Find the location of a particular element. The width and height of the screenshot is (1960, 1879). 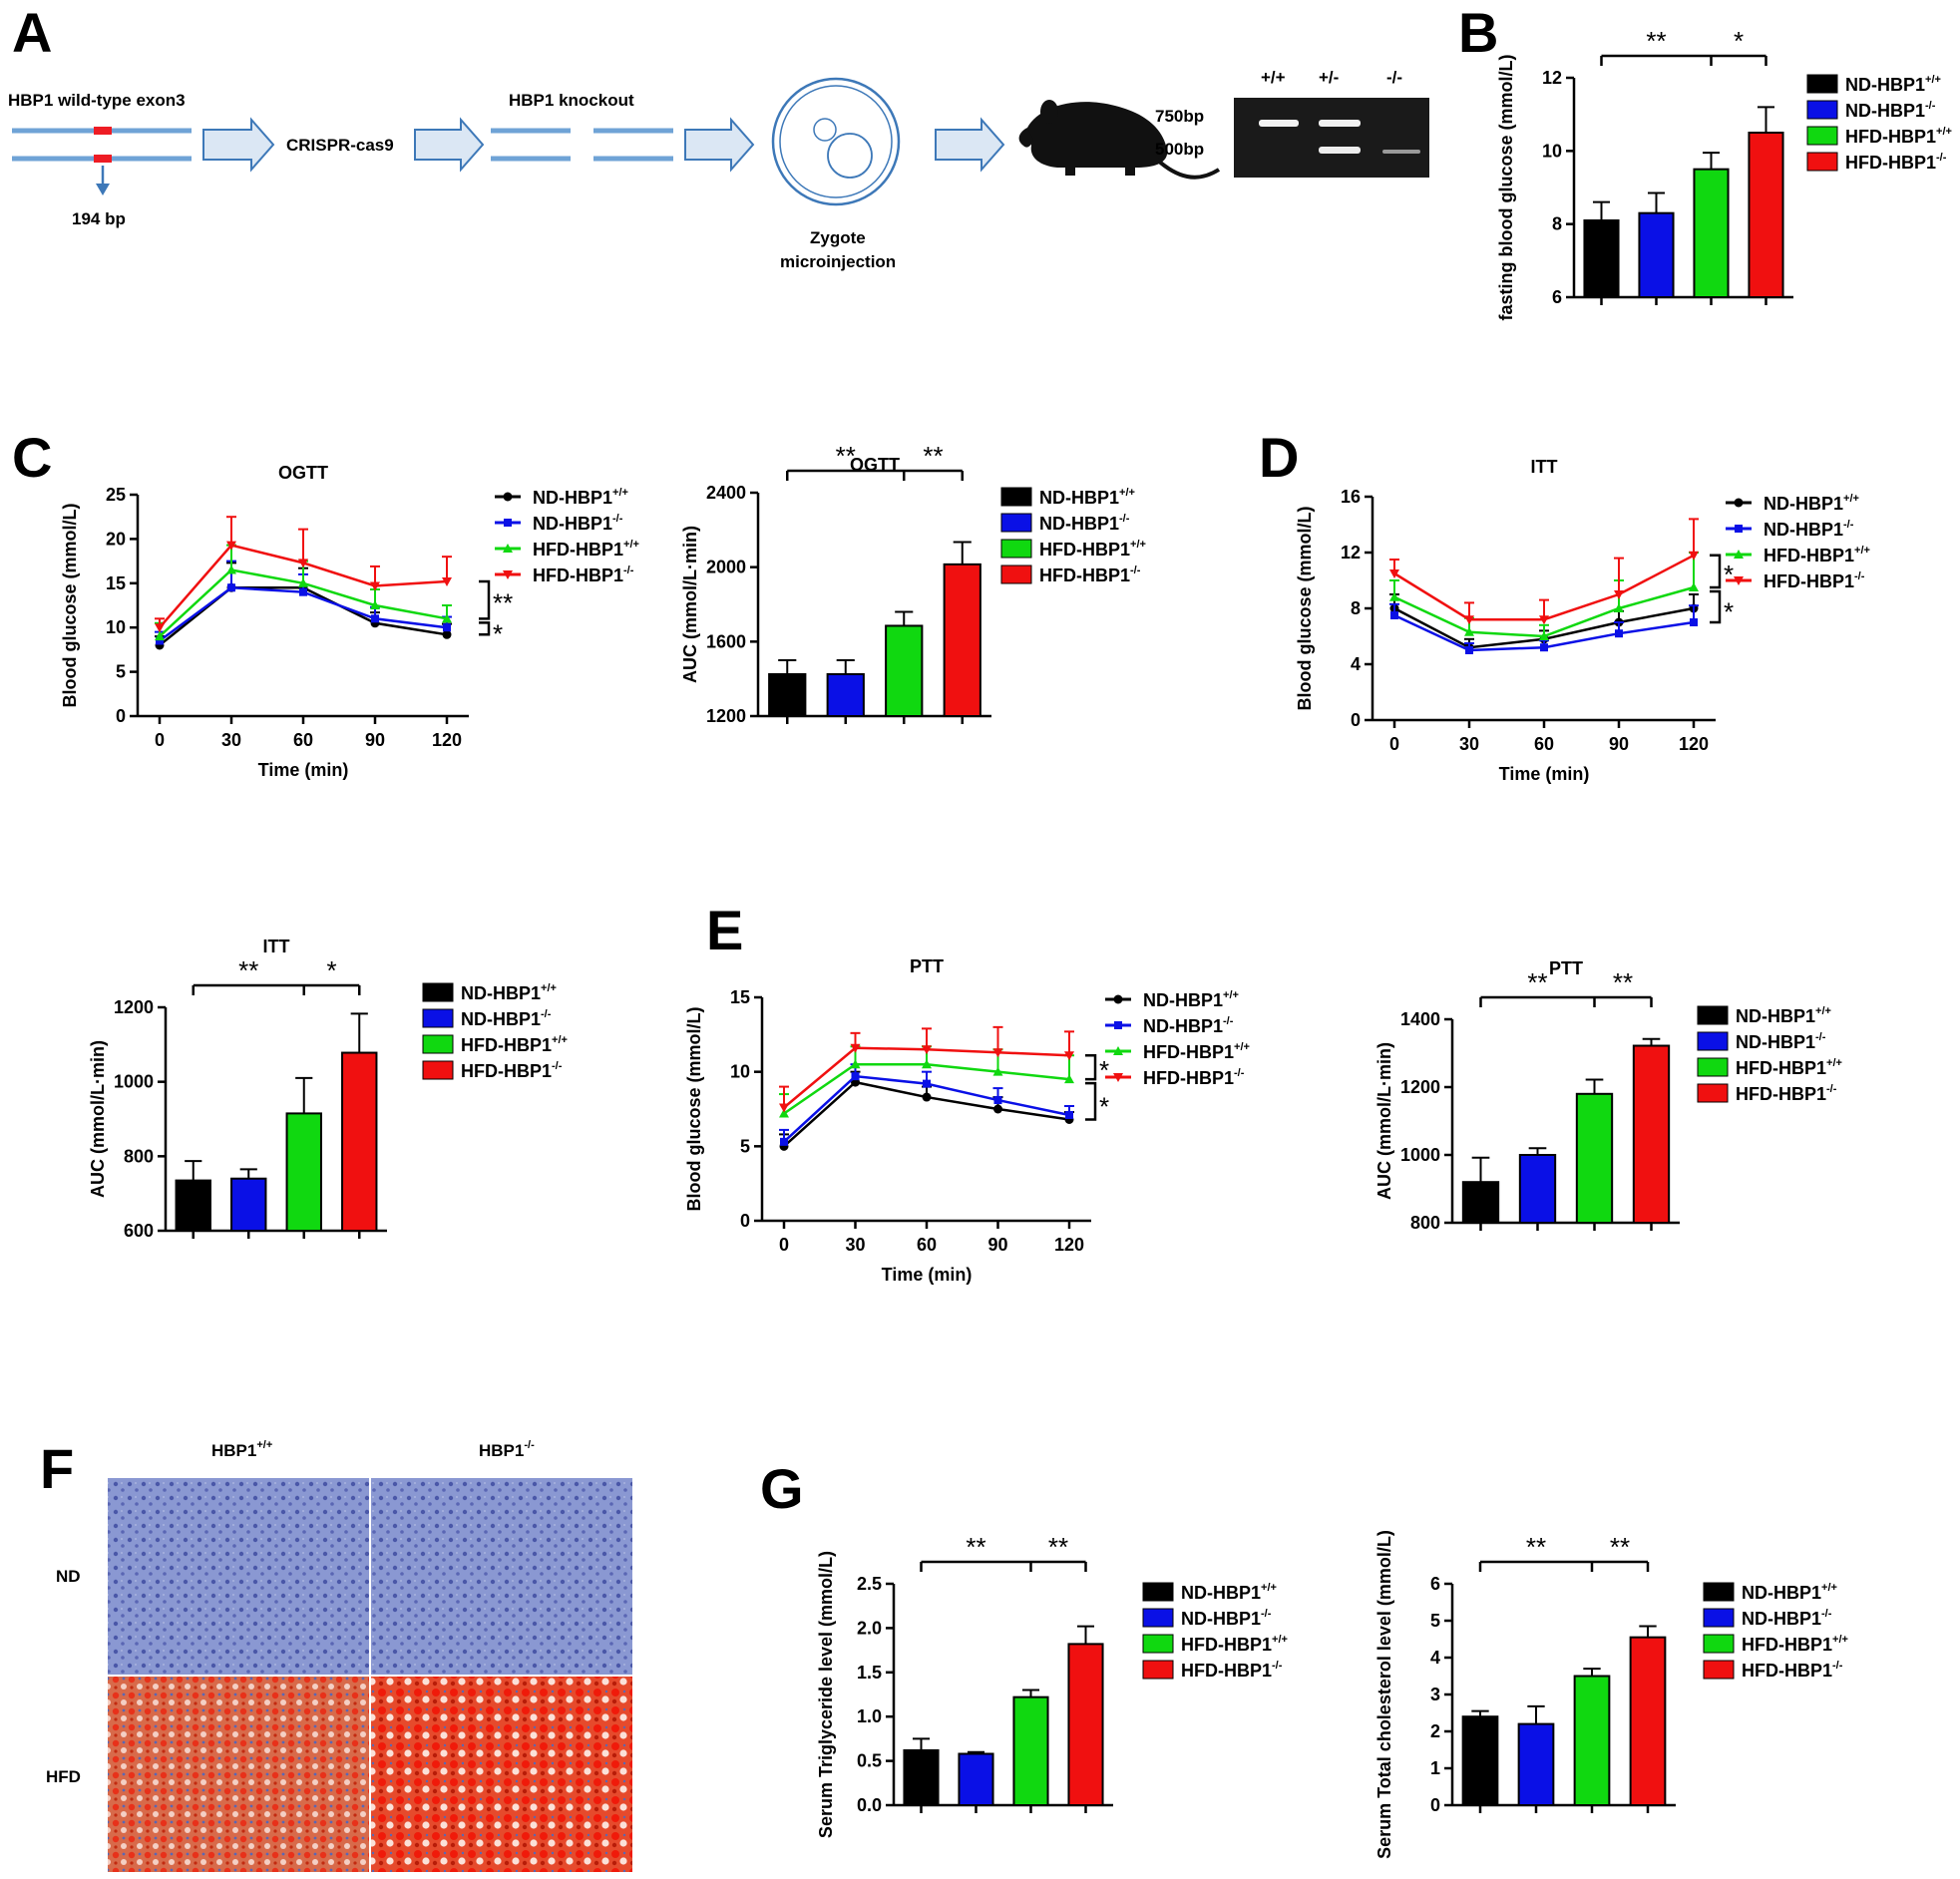

panel-letter-g: G is located at coordinates (782, 1488).